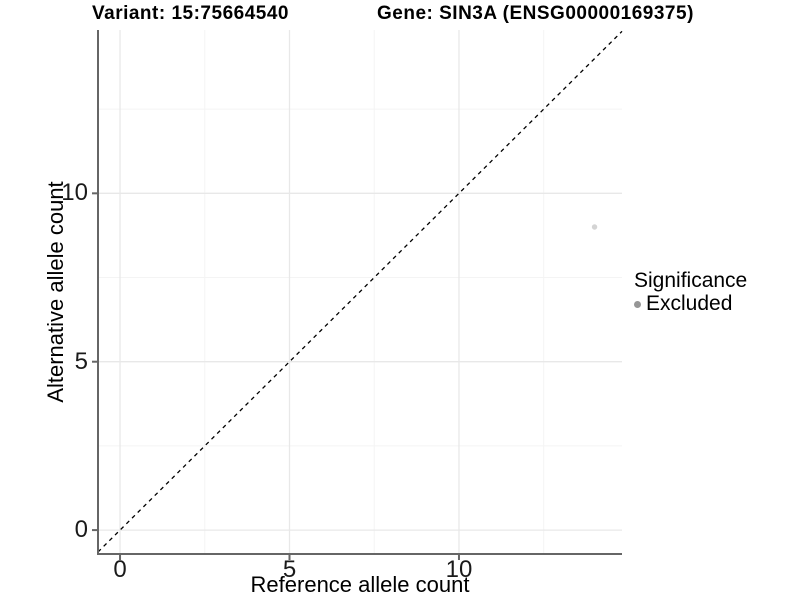 This screenshot has width=800, height=600. I want to click on x-axis-title: Reference allele count, so click(360, 584).